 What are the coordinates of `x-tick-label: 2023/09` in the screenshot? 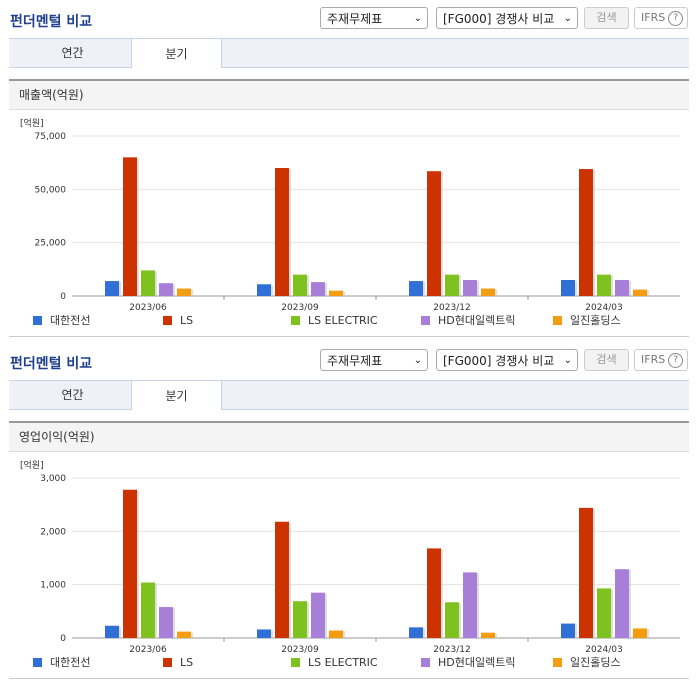 It's located at (300, 649).